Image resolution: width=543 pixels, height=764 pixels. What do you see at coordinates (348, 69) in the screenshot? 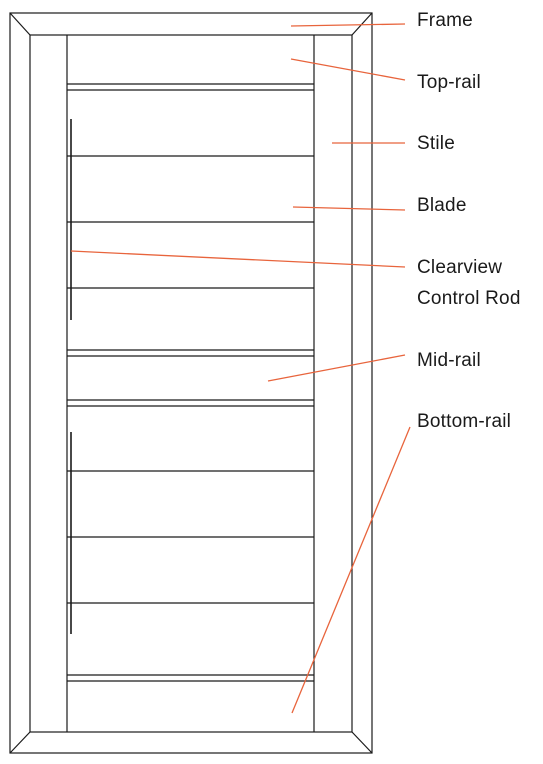
I see `leader-top-rail` at bounding box center [348, 69].